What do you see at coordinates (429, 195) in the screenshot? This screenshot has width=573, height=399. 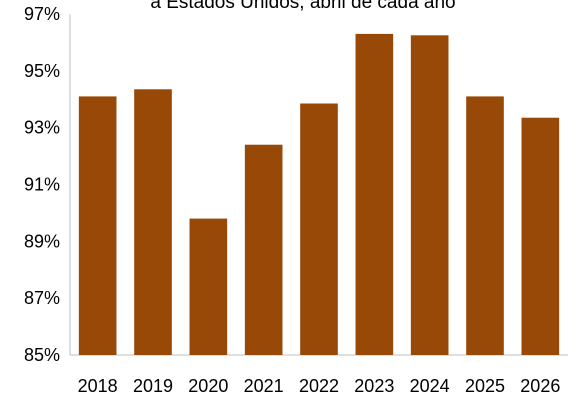 I see `bar-2024` at bounding box center [429, 195].